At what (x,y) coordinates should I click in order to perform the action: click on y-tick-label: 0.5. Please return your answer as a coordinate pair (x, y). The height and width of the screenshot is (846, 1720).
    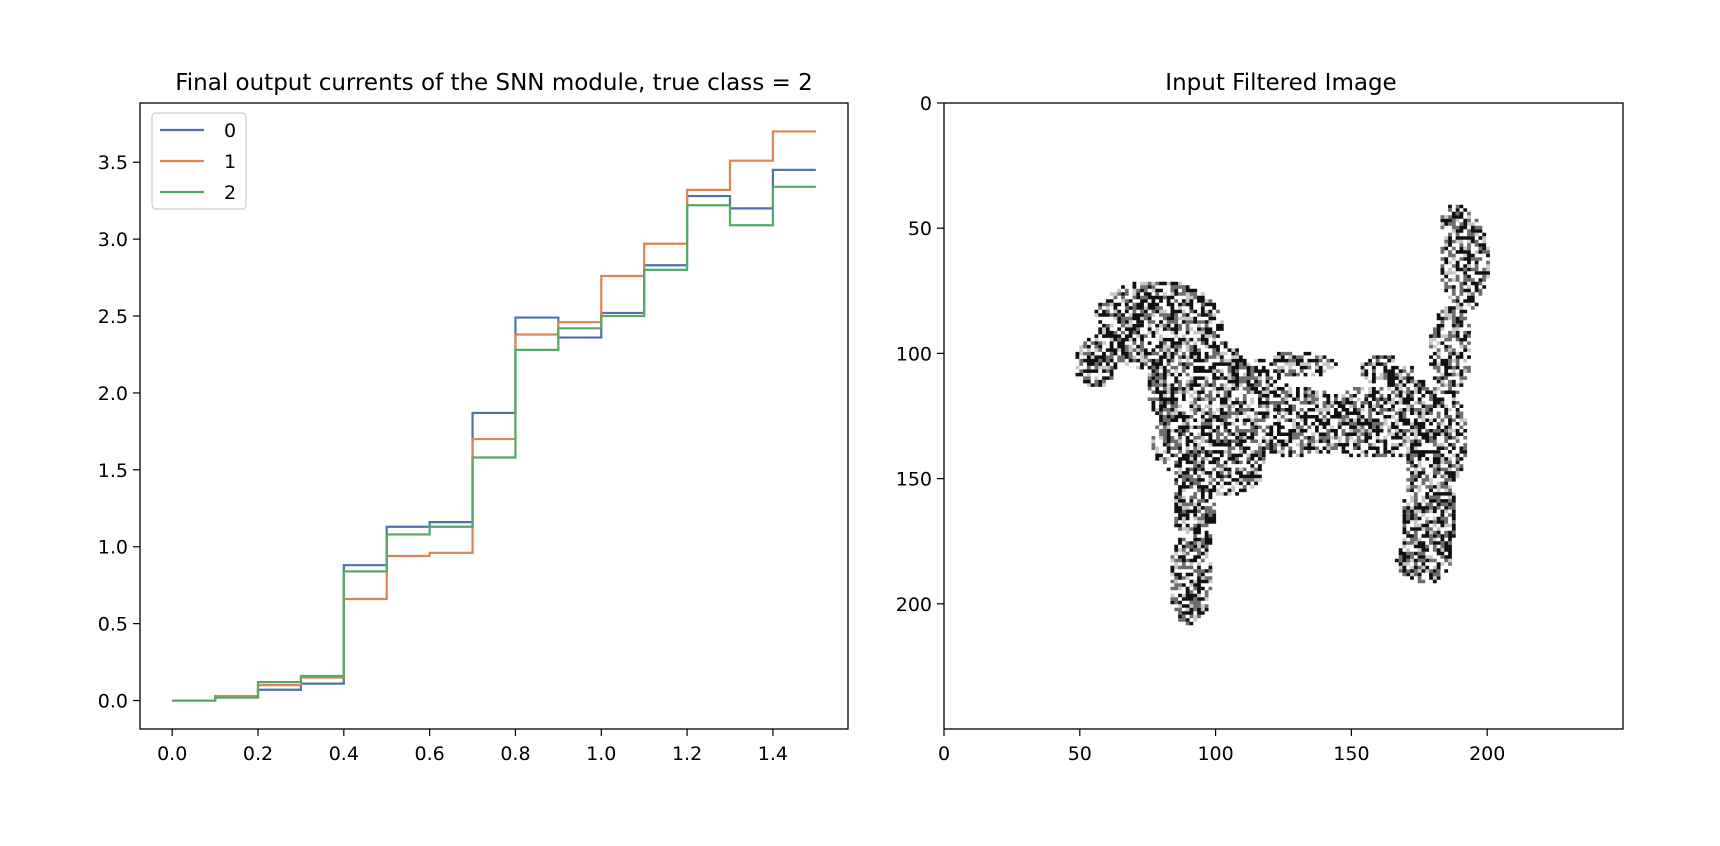
    Looking at the image, I should click on (113, 625).